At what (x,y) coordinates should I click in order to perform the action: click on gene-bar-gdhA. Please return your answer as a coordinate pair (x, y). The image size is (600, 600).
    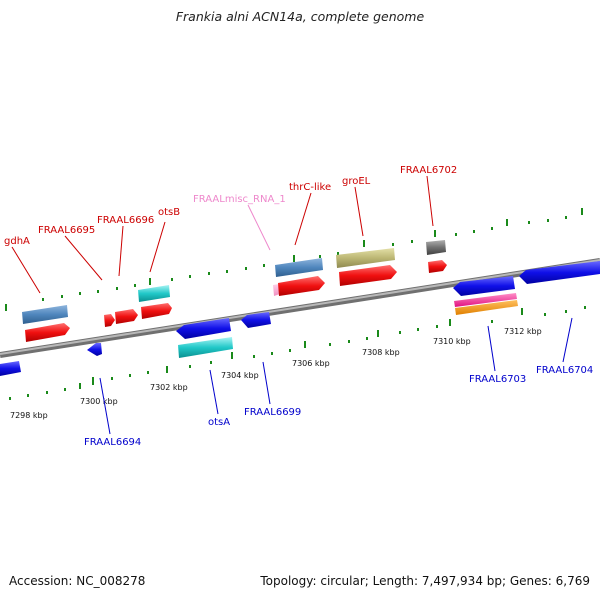
    Looking at the image, I should click on (45, 314).